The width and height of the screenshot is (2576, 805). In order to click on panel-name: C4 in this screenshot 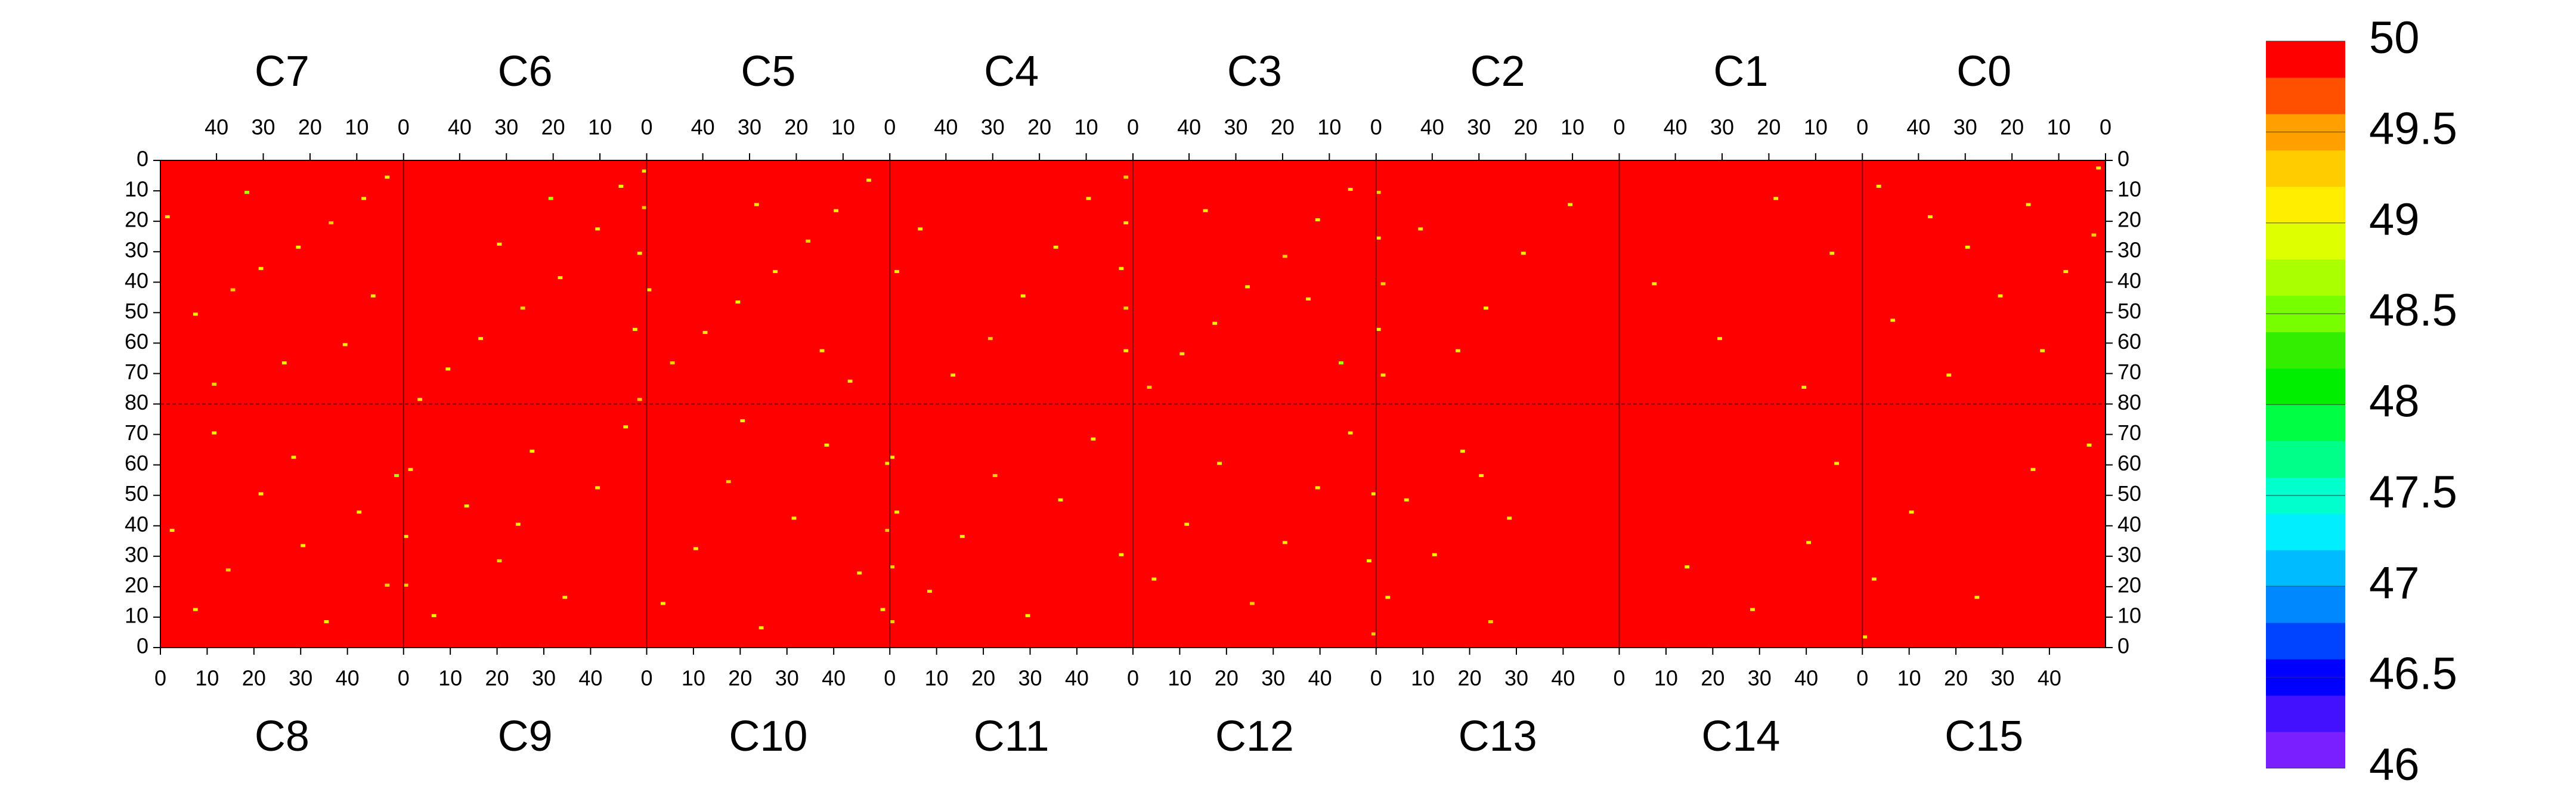, I will do `click(1012, 71)`.